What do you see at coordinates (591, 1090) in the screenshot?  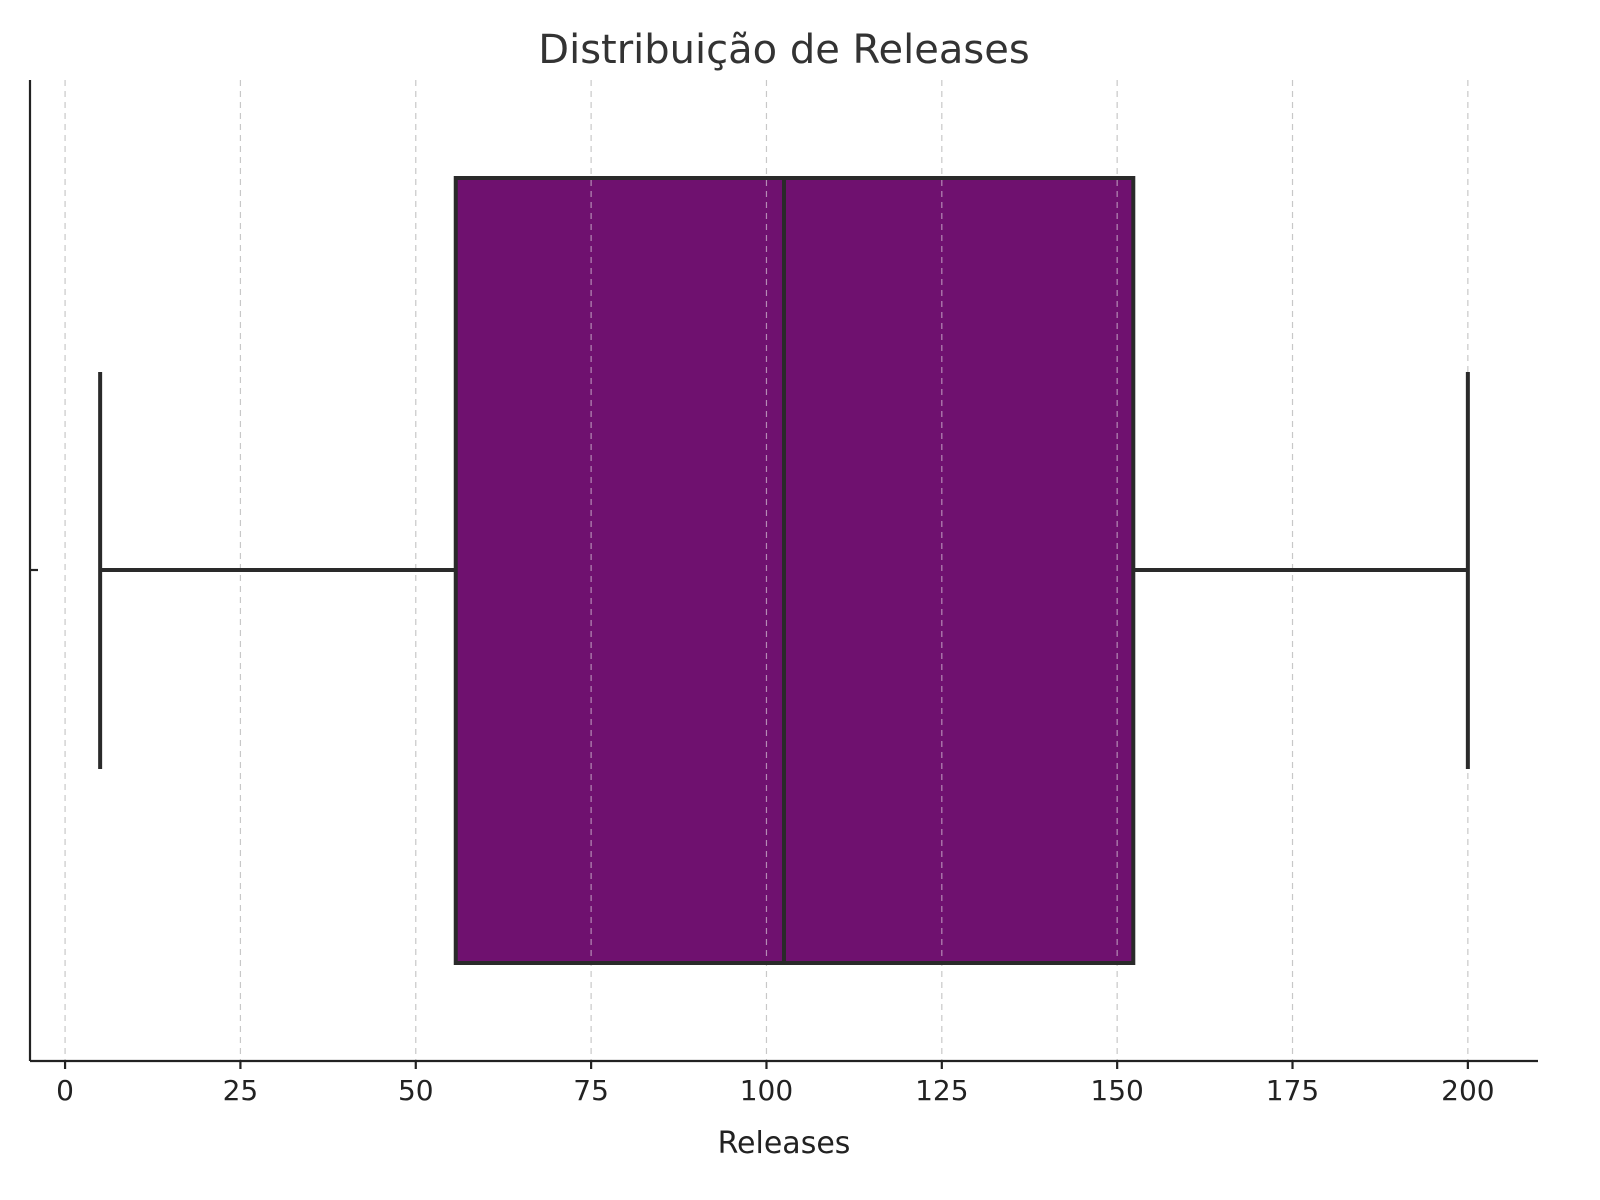 I see `x-tick-label-75: 75` at bounding box center [591, 1090].